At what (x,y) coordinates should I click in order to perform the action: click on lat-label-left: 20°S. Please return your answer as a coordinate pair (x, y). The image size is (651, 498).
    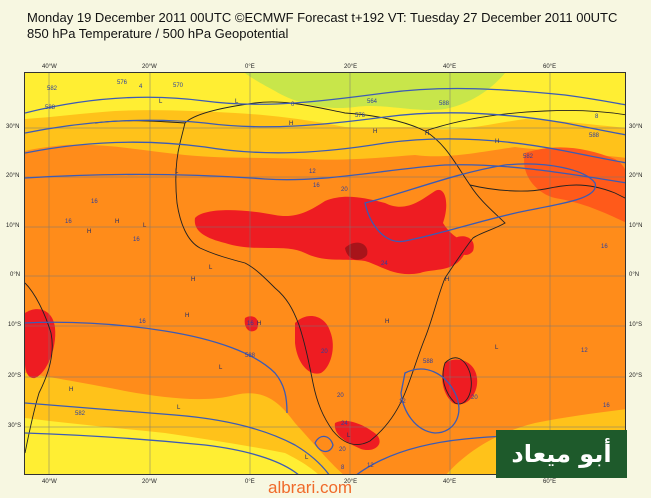
    Looking at the image, I should click on (15, 376).